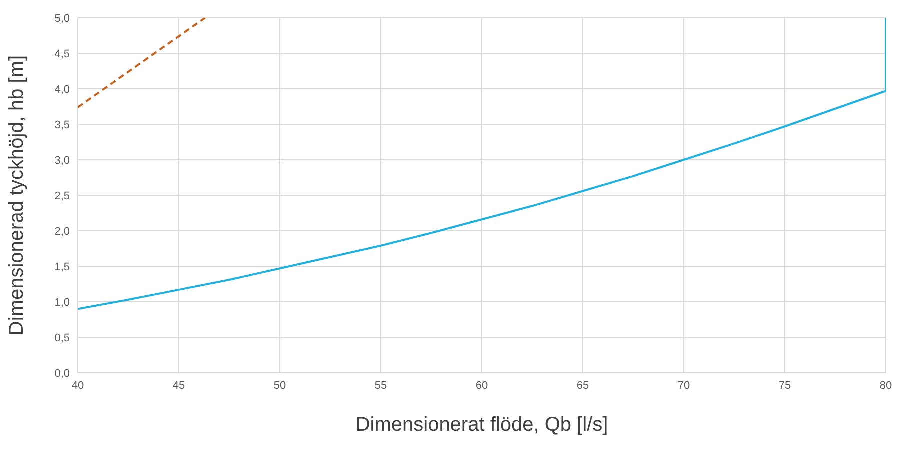 The width and height of the screenshot is (902, 459). I want to click on y-tick-label: 1,5, so click(62, 267).